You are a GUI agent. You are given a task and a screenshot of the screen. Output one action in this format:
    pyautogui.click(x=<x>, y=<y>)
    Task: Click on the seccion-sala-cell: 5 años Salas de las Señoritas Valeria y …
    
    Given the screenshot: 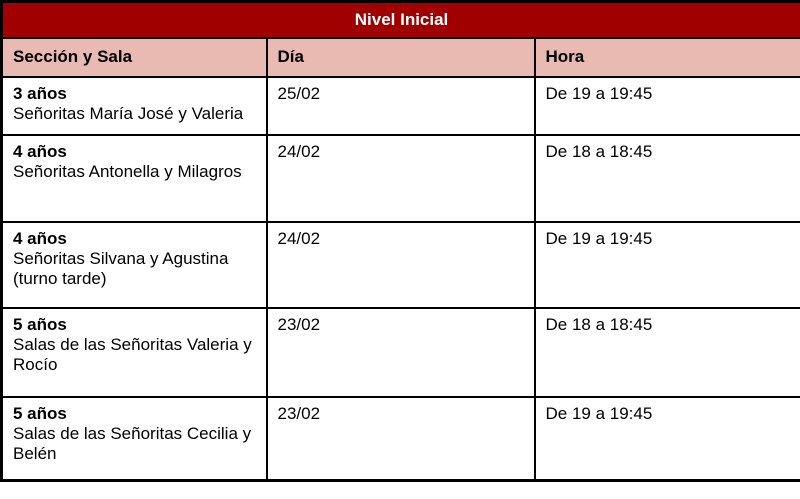 What is the action you would take?
    pyautogui.click(x=134, y=352)
    